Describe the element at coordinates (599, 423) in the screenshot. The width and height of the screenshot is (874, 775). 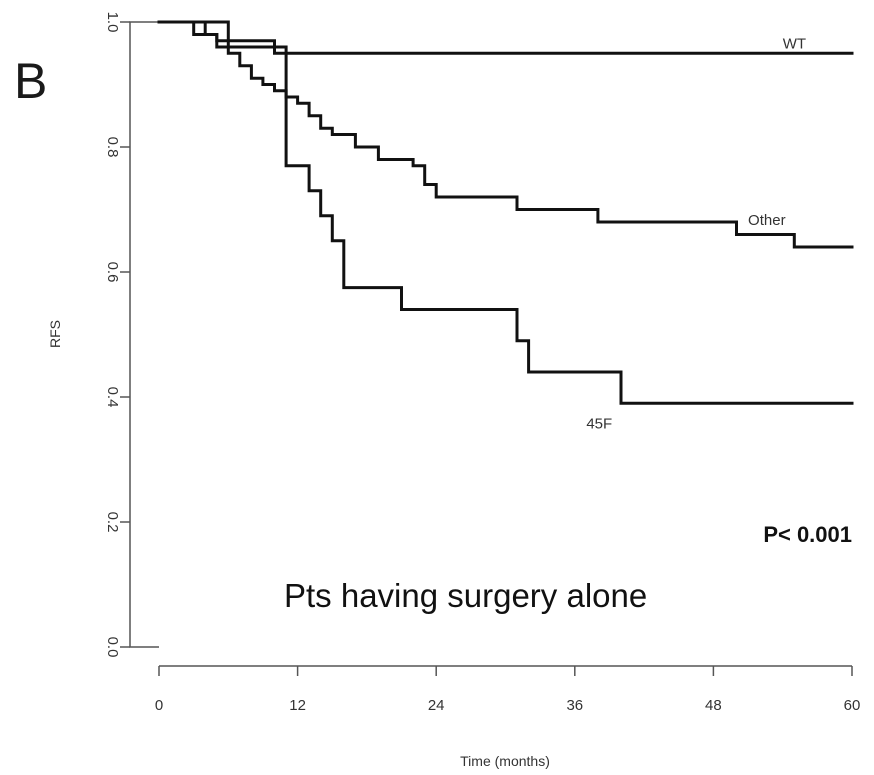
I see `curve-label-45f: 45F` at that location.